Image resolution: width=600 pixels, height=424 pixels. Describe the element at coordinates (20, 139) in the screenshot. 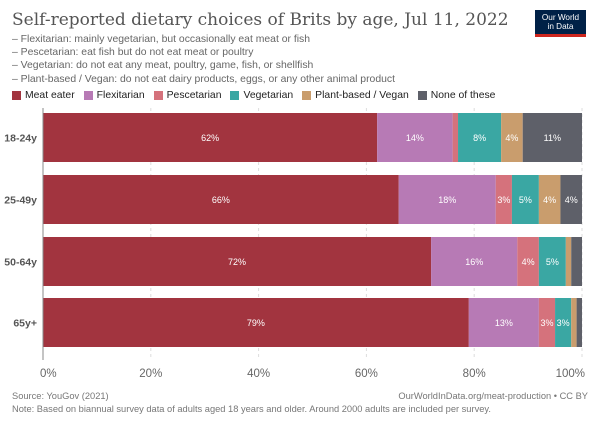

I see `category-label: 18-24y` at that location.